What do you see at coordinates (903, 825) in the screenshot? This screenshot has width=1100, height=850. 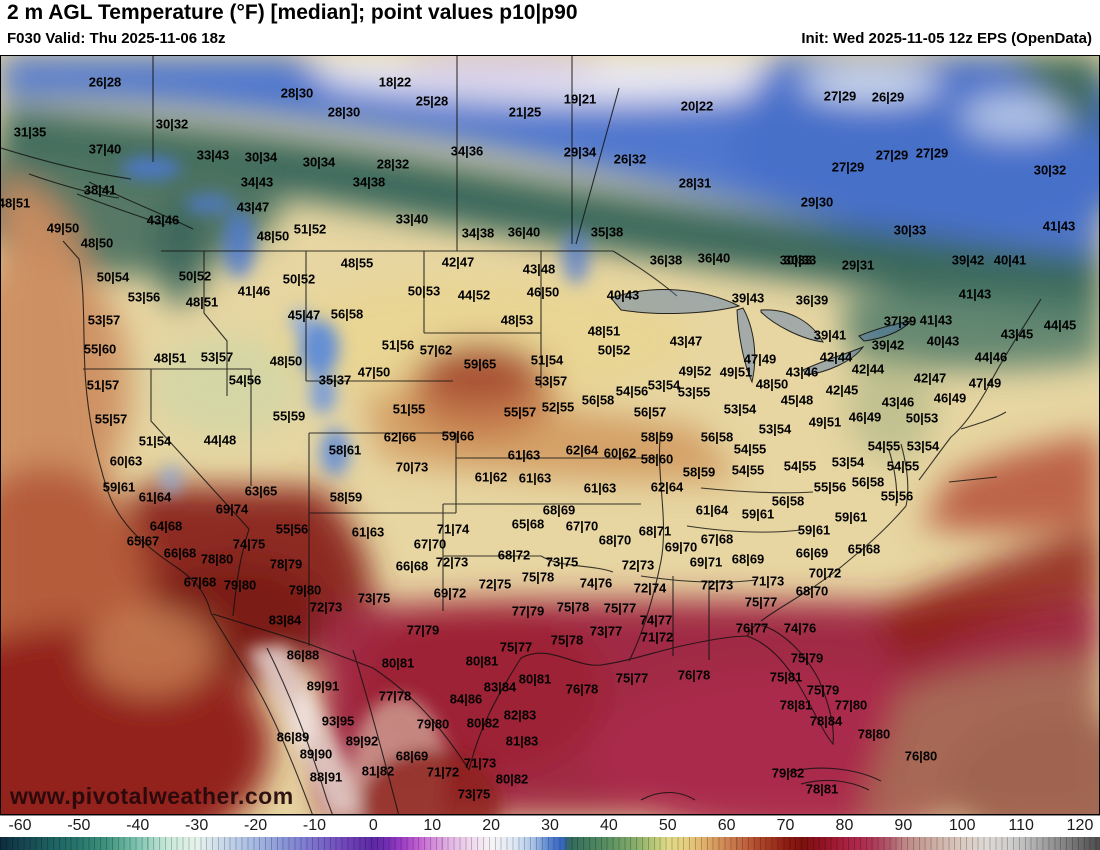 I see `colorbar-tick-label: 90` at bounding box center [903, 825].